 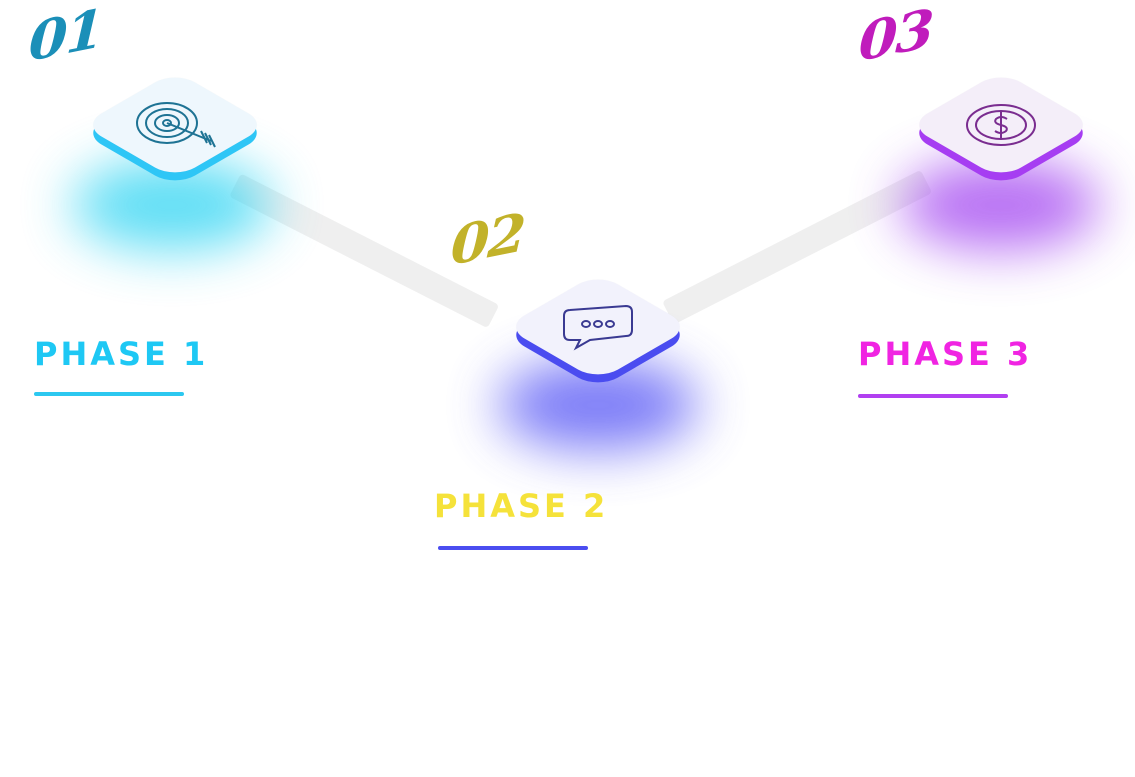 I want to click on phase-2-tile, so click(x=598, y=327).